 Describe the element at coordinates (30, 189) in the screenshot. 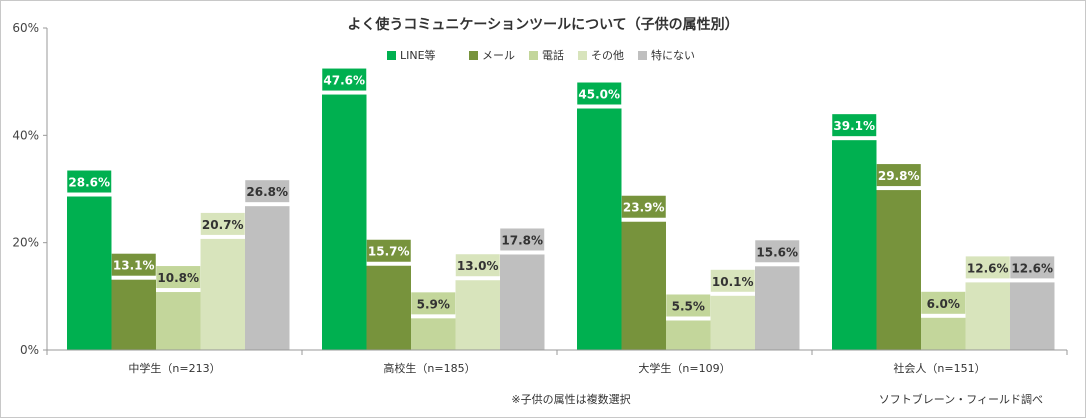

I see `y-axis: 0% 20% 40% 60%` at that location.